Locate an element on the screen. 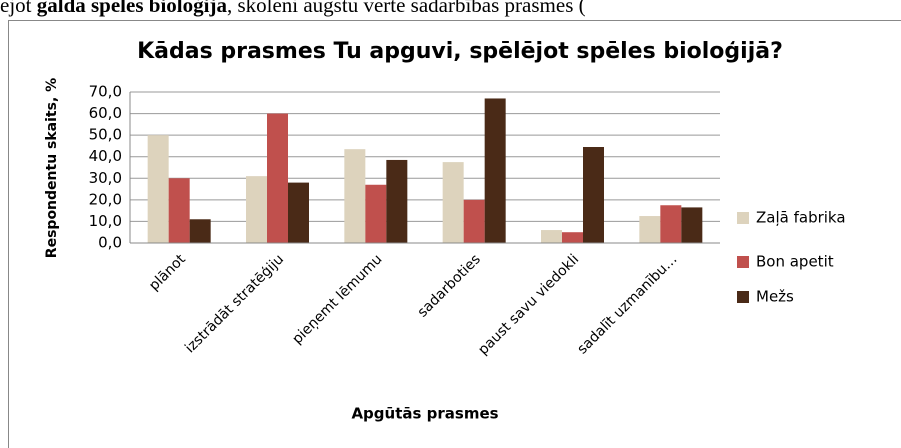 The width and height of the screenshot is (901, 448). y-tick-label: 20,0 is located at coordinates (105, 199).